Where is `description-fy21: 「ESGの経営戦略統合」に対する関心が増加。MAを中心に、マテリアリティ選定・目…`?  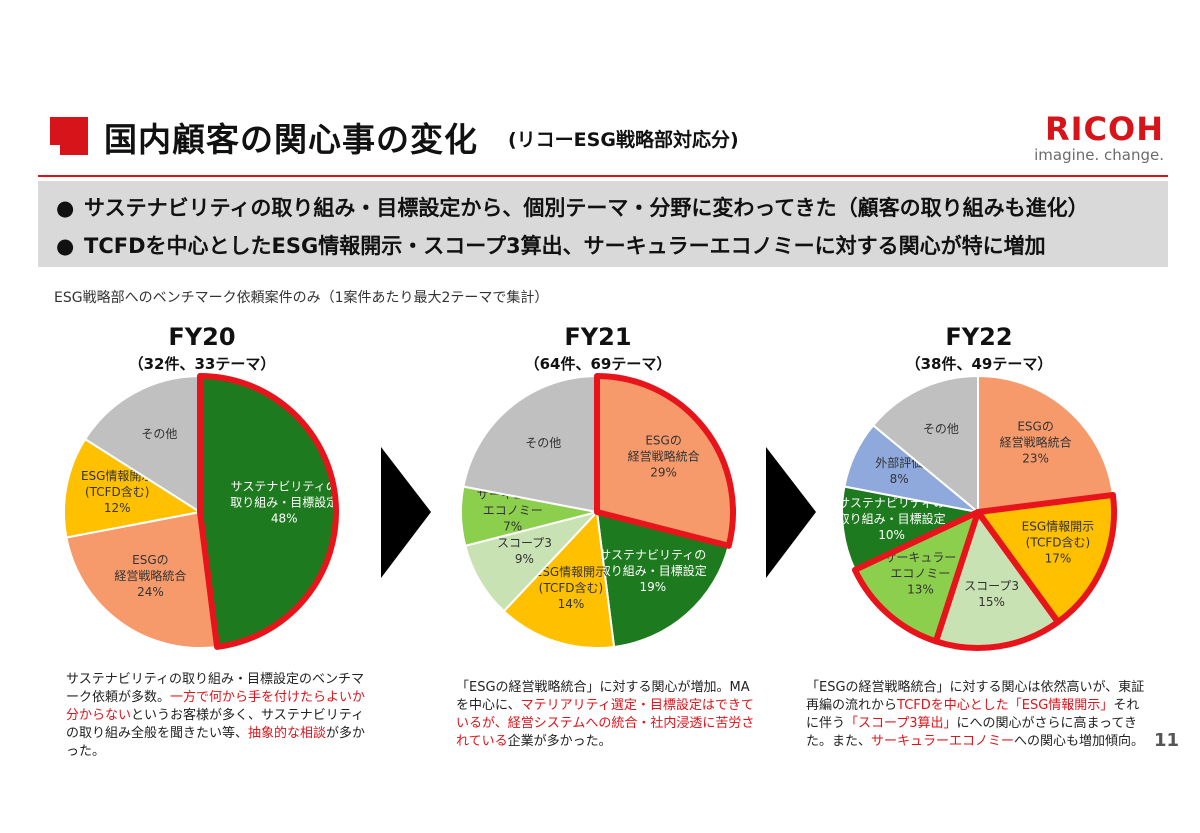
description-fy21: 「ESGの経営戦略統合」に対する関心が増加。MAを中心に、マテリアリティ選定・目… is located at coordinates (606, 715).